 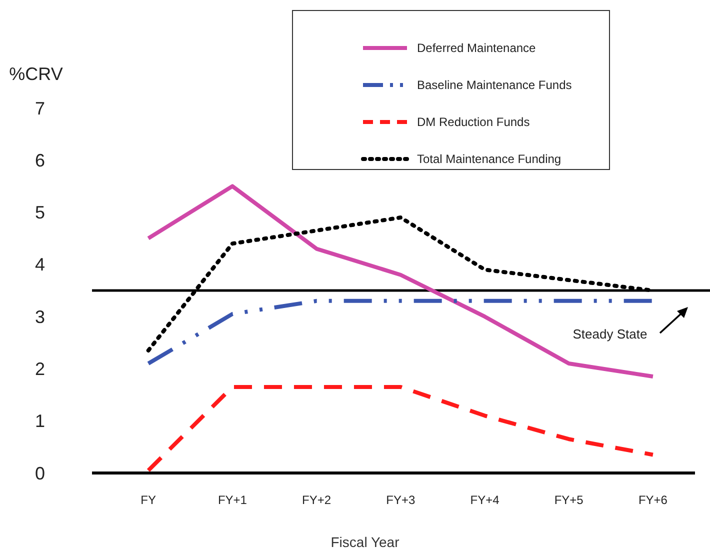 What do you see at coordinates (401, 500) in the screenshot?
I see `x-tick-label: FY+3` at bounding box center [401, 500].